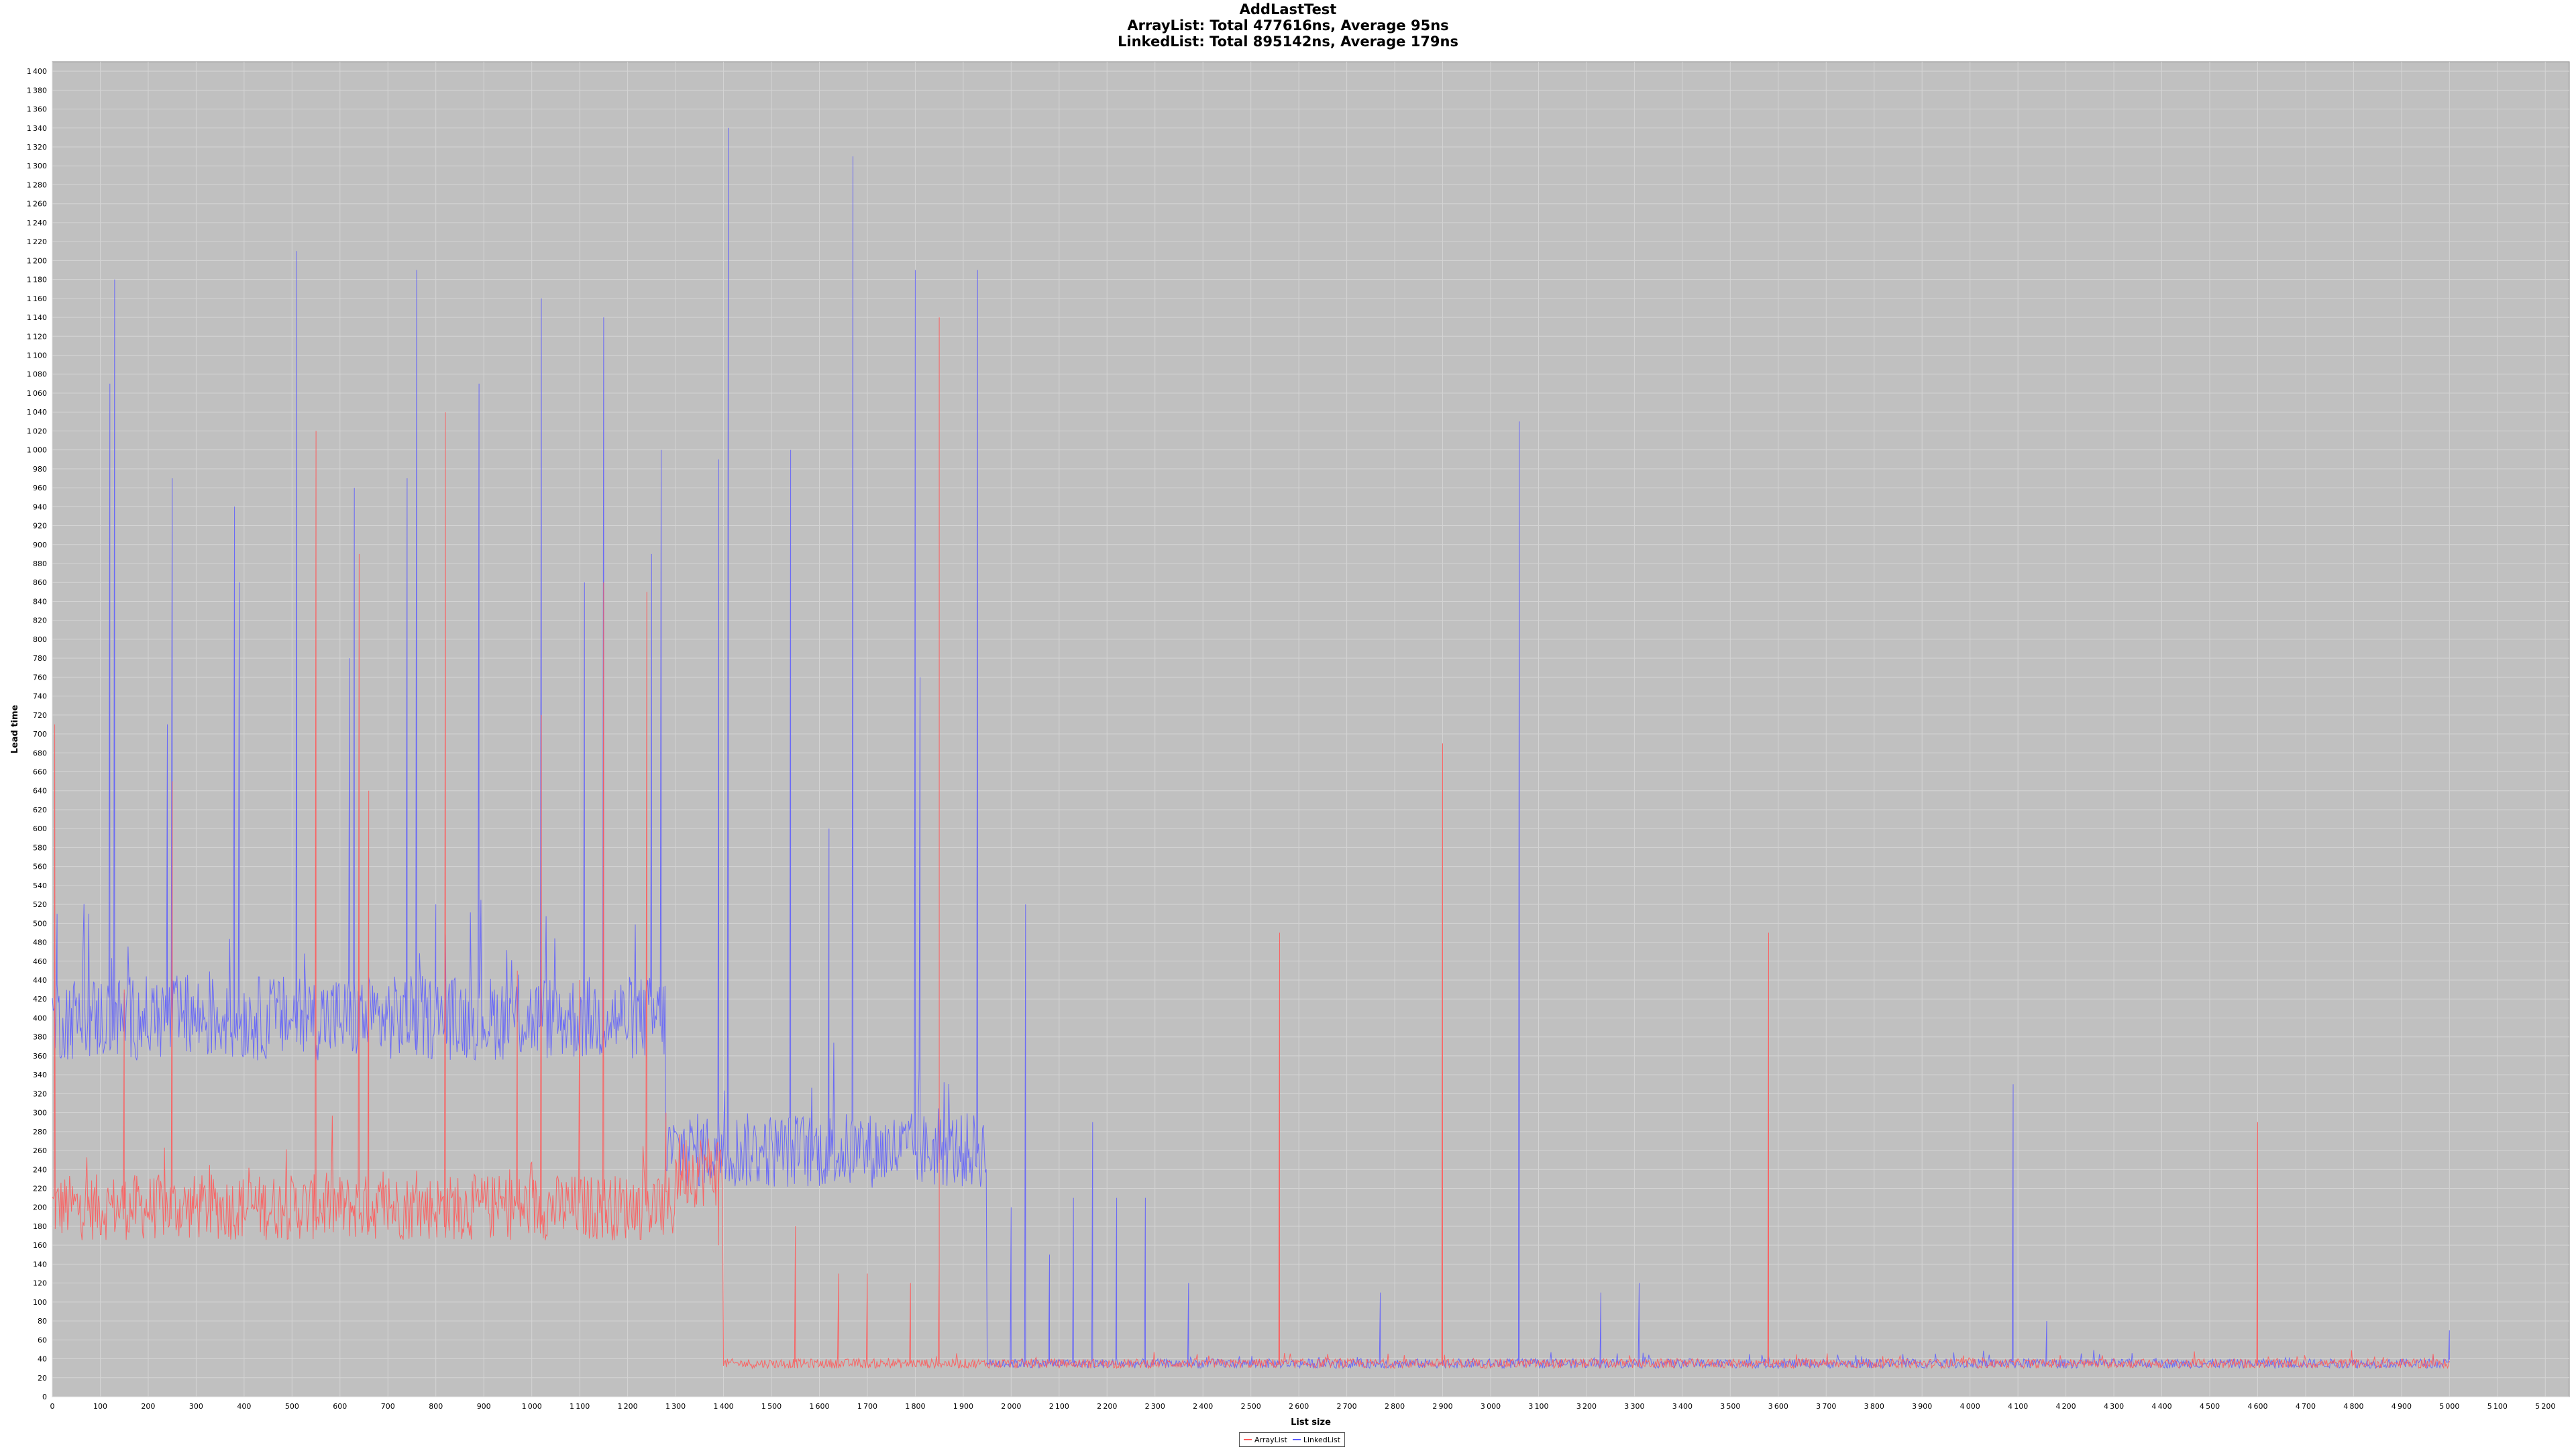  What do you see at coordinates (2306, 1406) in the screenshot?
I see `x-tick-label: 4 700` at bounding box center [2306, 1406].